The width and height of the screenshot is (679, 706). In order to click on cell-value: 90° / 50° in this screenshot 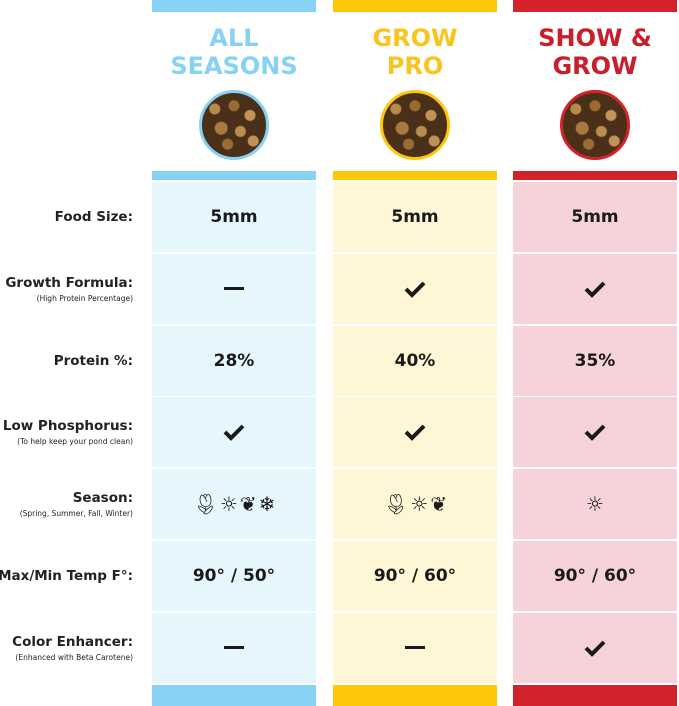, I will do `click(234, 576)`.